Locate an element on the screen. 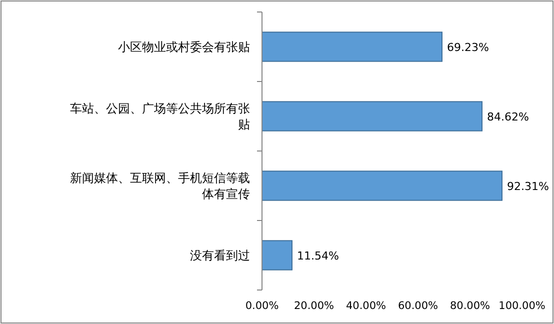 The height and width of the screenshot is (324, 554). x-tick-label: 80.00% is located at coordinates (470, 306).